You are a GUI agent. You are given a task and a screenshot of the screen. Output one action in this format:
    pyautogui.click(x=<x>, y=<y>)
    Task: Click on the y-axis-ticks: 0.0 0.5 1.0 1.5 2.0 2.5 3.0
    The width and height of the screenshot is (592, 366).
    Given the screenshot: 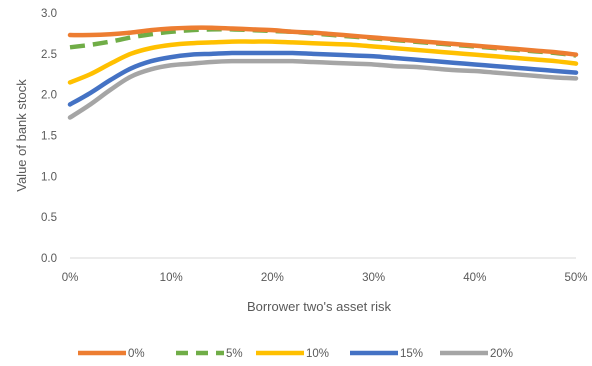 What is the action you would take?
    pyautogui.click(x=49, y=136)
    